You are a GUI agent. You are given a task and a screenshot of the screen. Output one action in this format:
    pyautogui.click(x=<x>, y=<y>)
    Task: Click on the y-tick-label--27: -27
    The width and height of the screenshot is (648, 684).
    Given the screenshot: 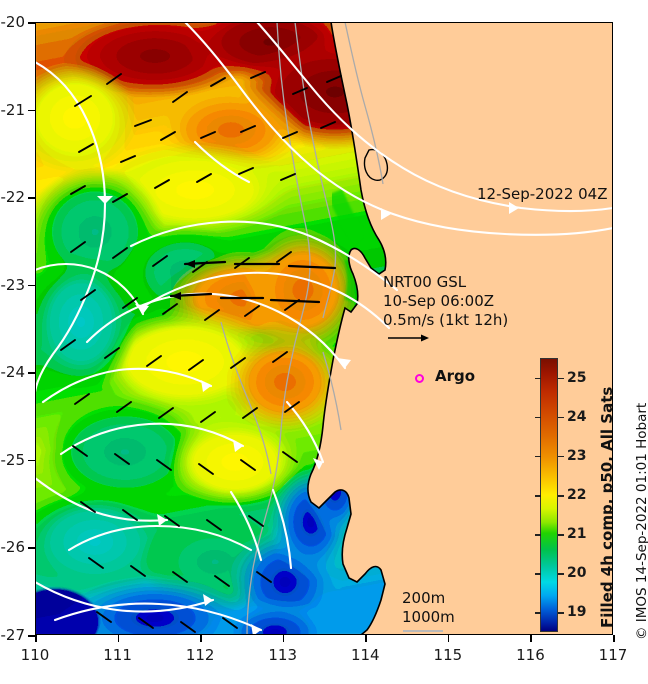 What is the action you would take?
    pyautogui.click(x=13, y=635)
    